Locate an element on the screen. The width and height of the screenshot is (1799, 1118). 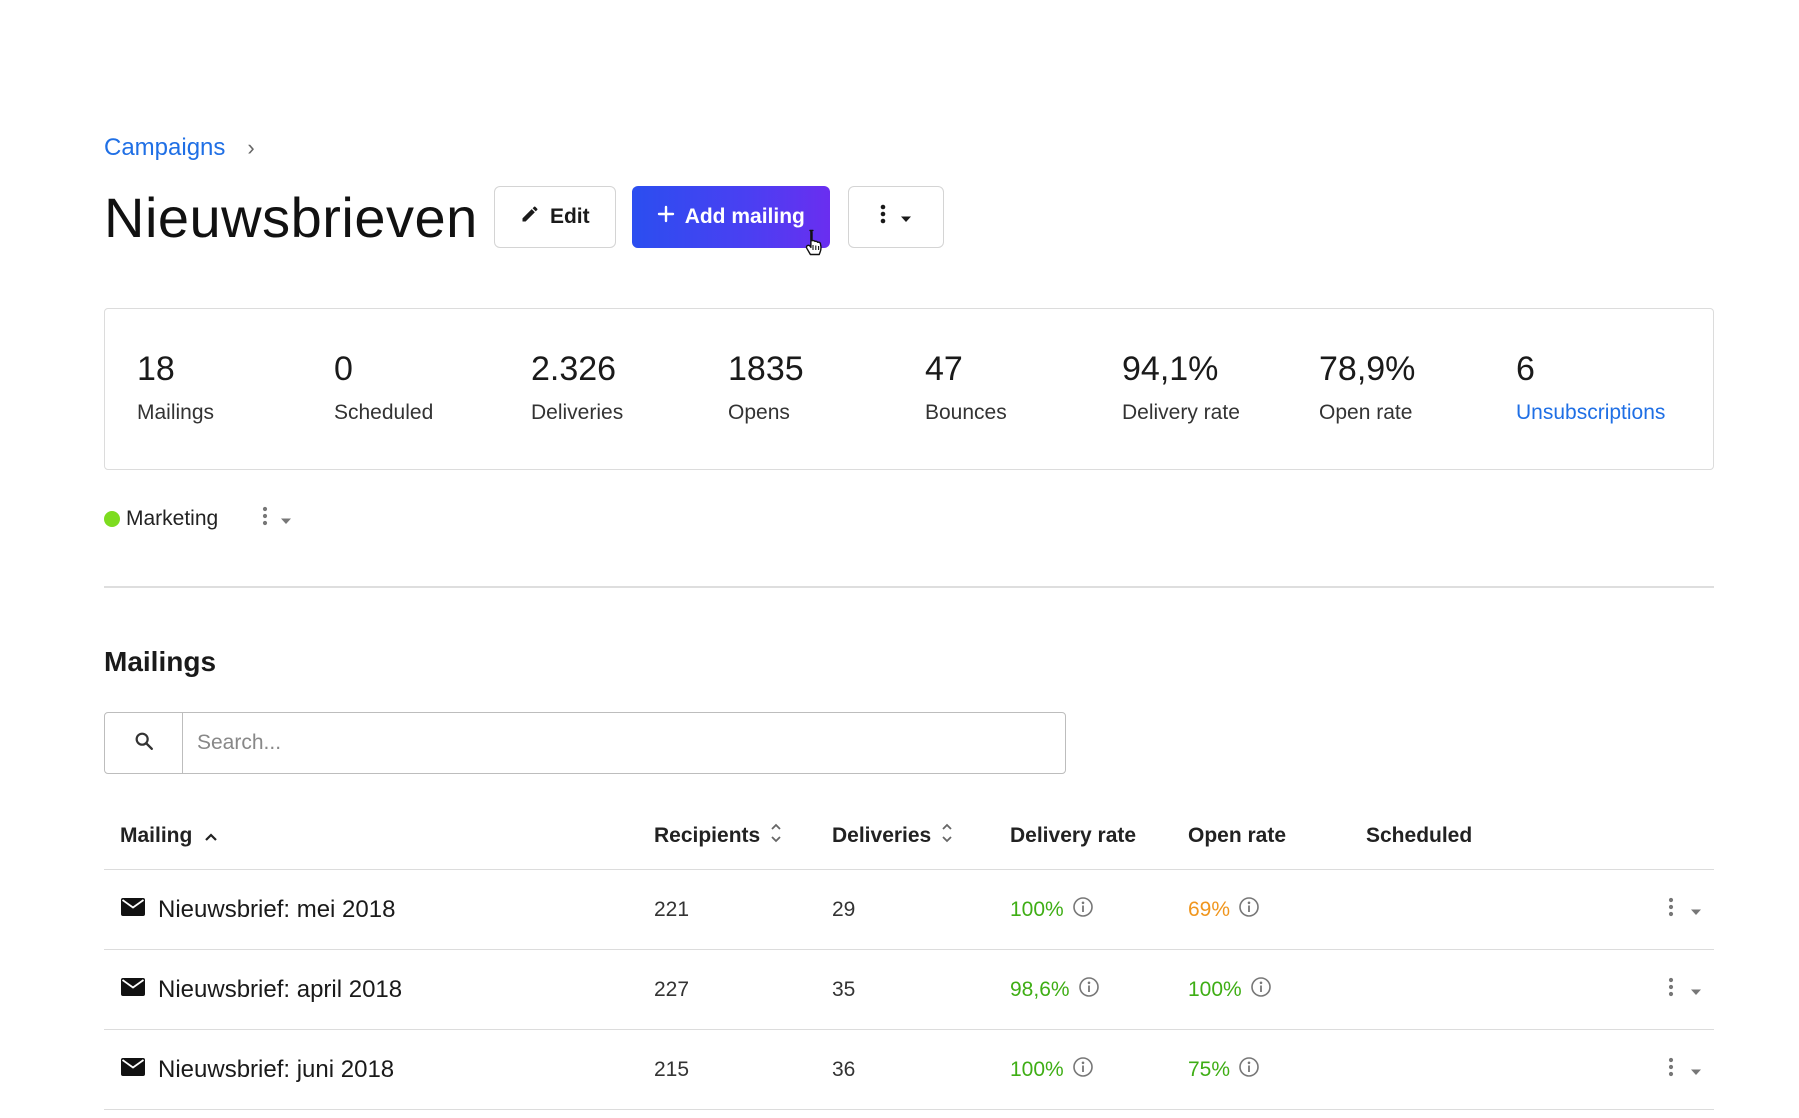
table-row: Nieuwsbrief: mei 2018 221 29 100% 69% is located at coordinates (909, 910).